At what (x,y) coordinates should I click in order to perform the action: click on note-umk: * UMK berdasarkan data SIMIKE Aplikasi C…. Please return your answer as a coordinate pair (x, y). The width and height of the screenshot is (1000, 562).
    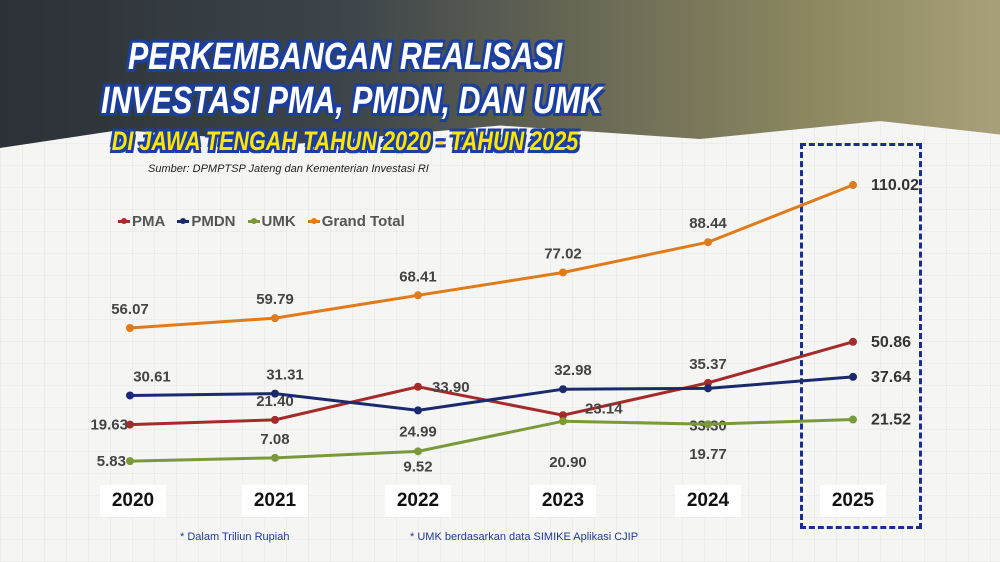
    Looking at the image, I should click on (524, 537).